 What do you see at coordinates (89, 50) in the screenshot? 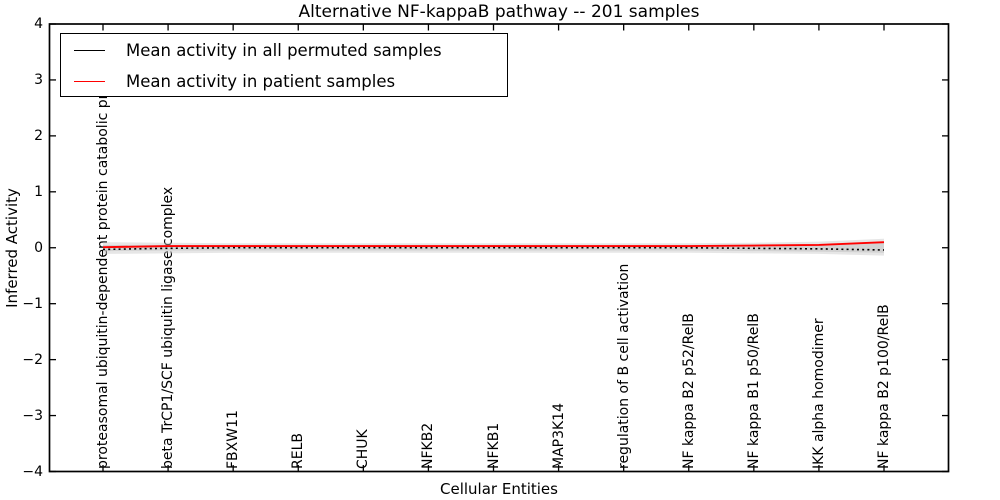
I see `legend-line-permuted-swatch` at bounding box center [89, 50].